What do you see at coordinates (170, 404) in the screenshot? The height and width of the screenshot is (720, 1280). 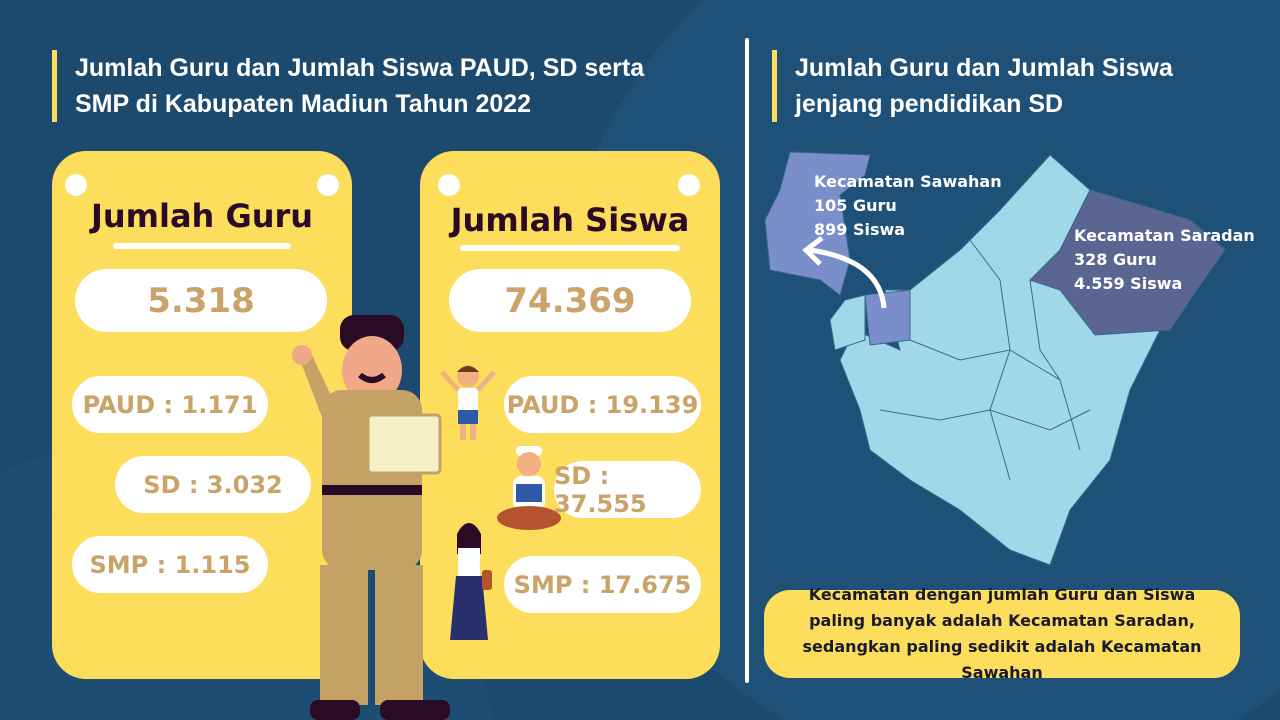 I see `guru-paud: PAUD : 1.171` at bounding box center [170, 404].